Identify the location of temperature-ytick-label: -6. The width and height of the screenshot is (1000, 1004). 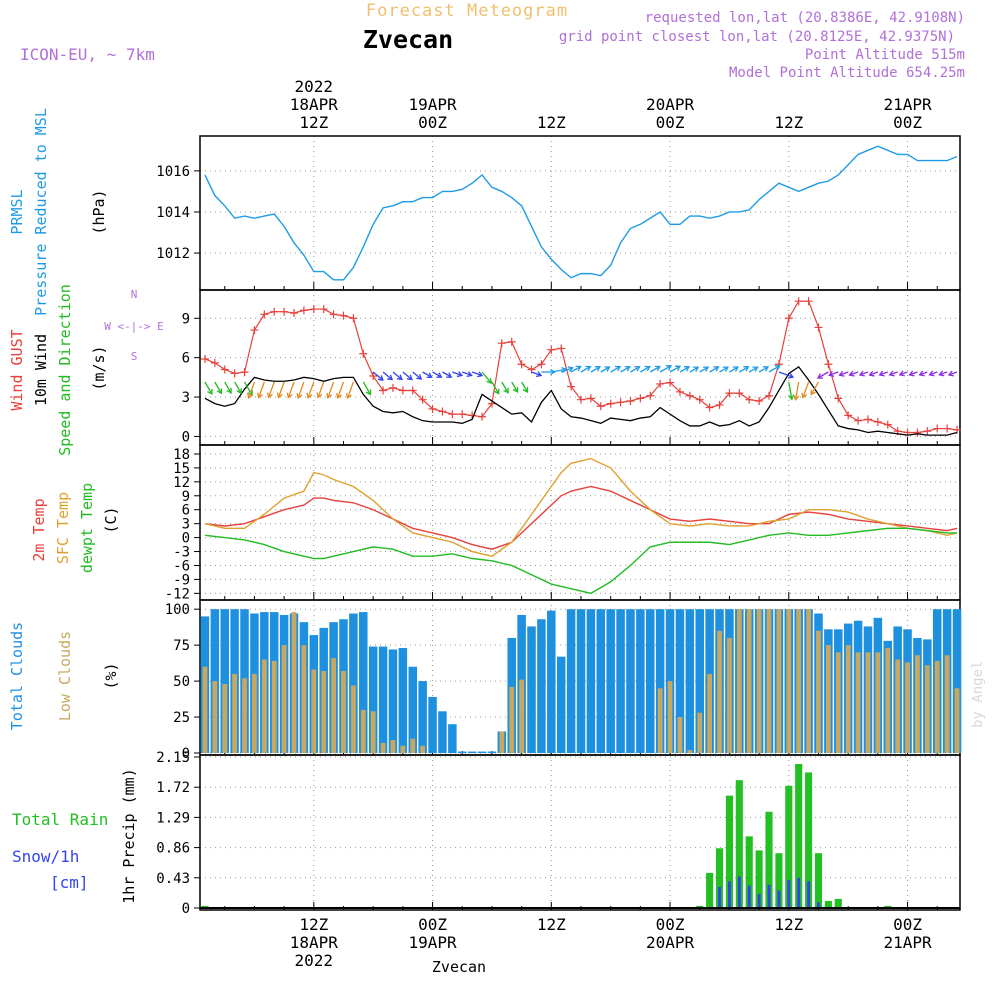
(181, 566).